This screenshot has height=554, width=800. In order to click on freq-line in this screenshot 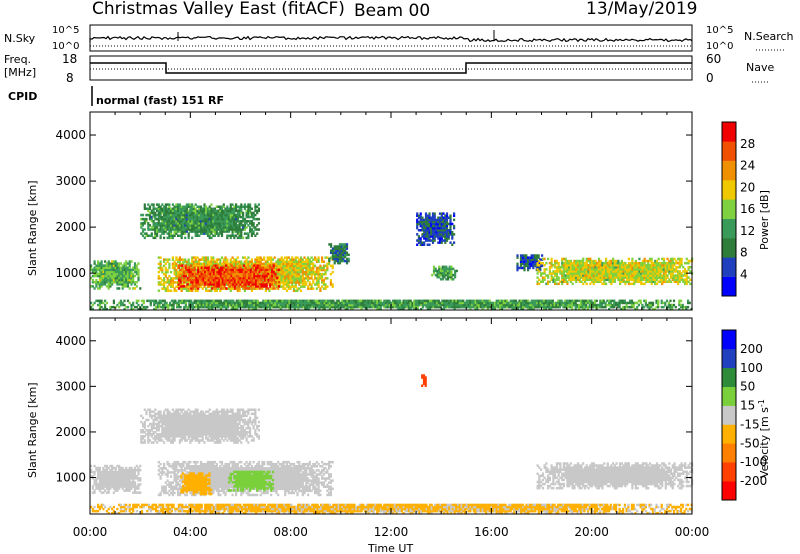, I will do `click(391, 68)`.